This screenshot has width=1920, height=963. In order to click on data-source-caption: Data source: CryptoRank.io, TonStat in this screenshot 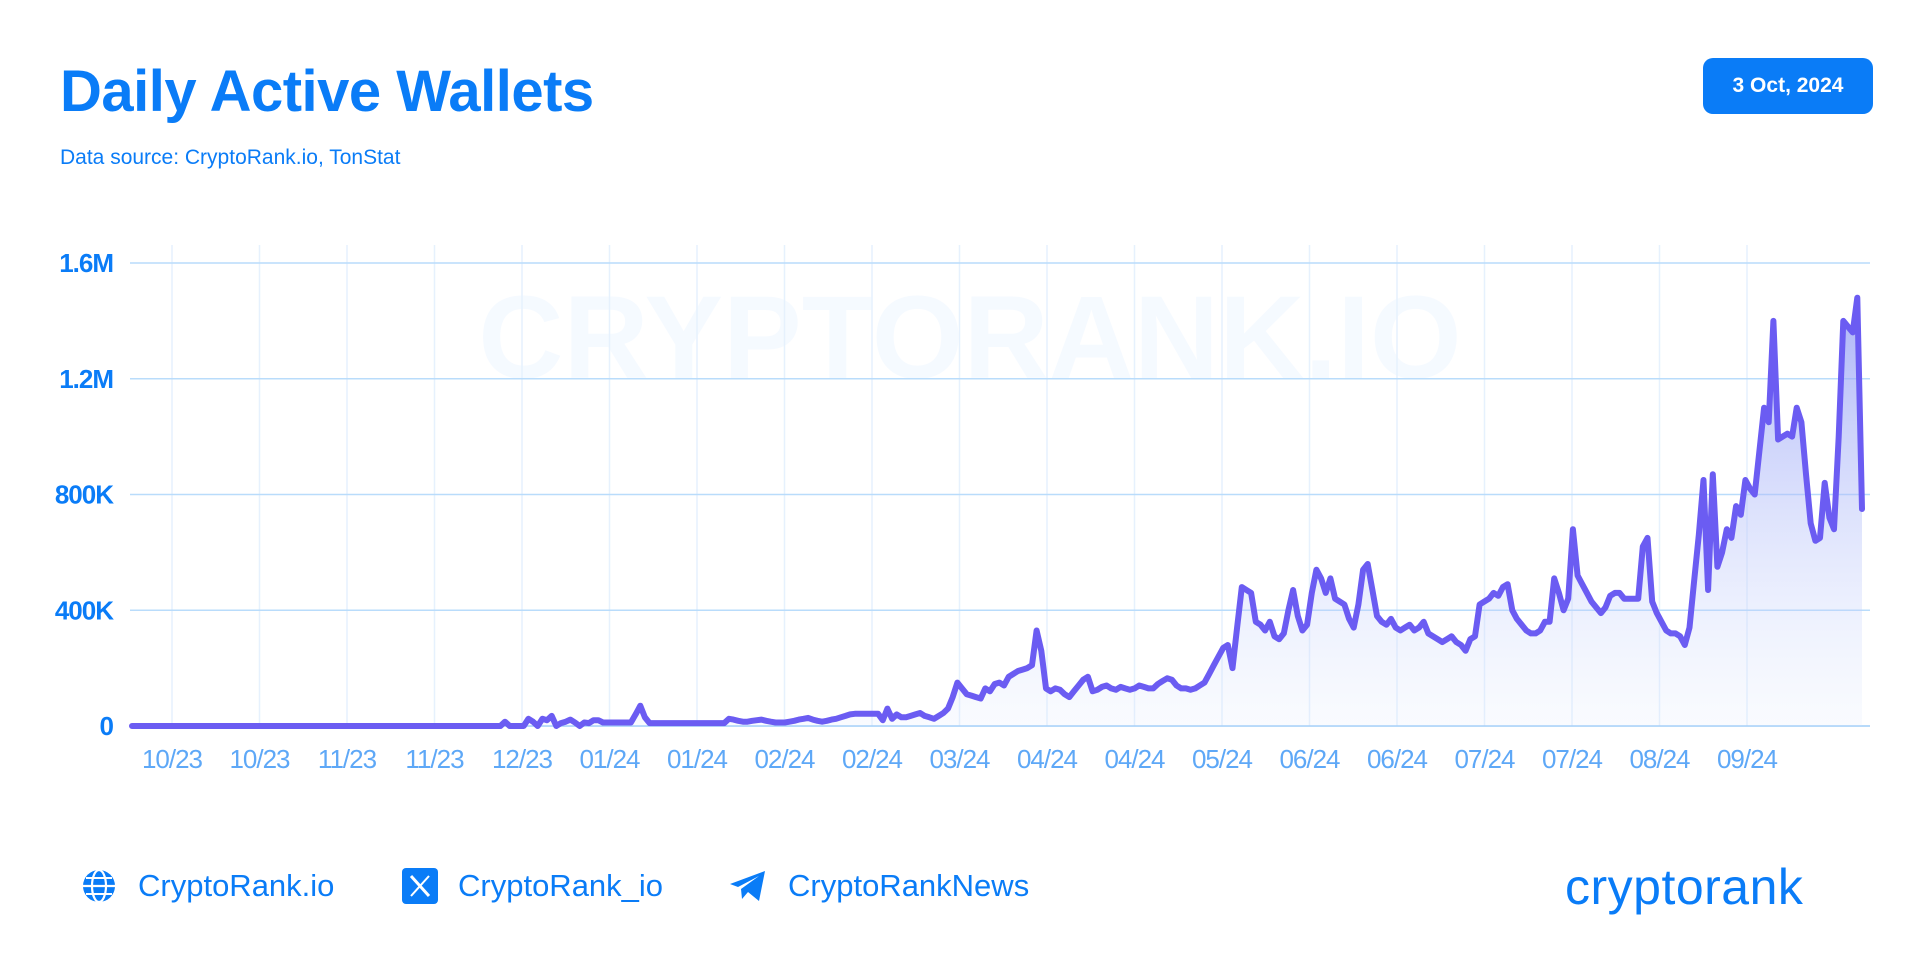, I will do `click(230, 157)`.